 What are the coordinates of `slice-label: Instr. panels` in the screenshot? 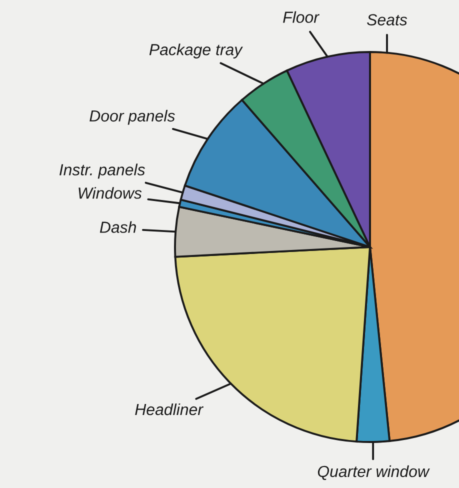 It's located at (102, 171).